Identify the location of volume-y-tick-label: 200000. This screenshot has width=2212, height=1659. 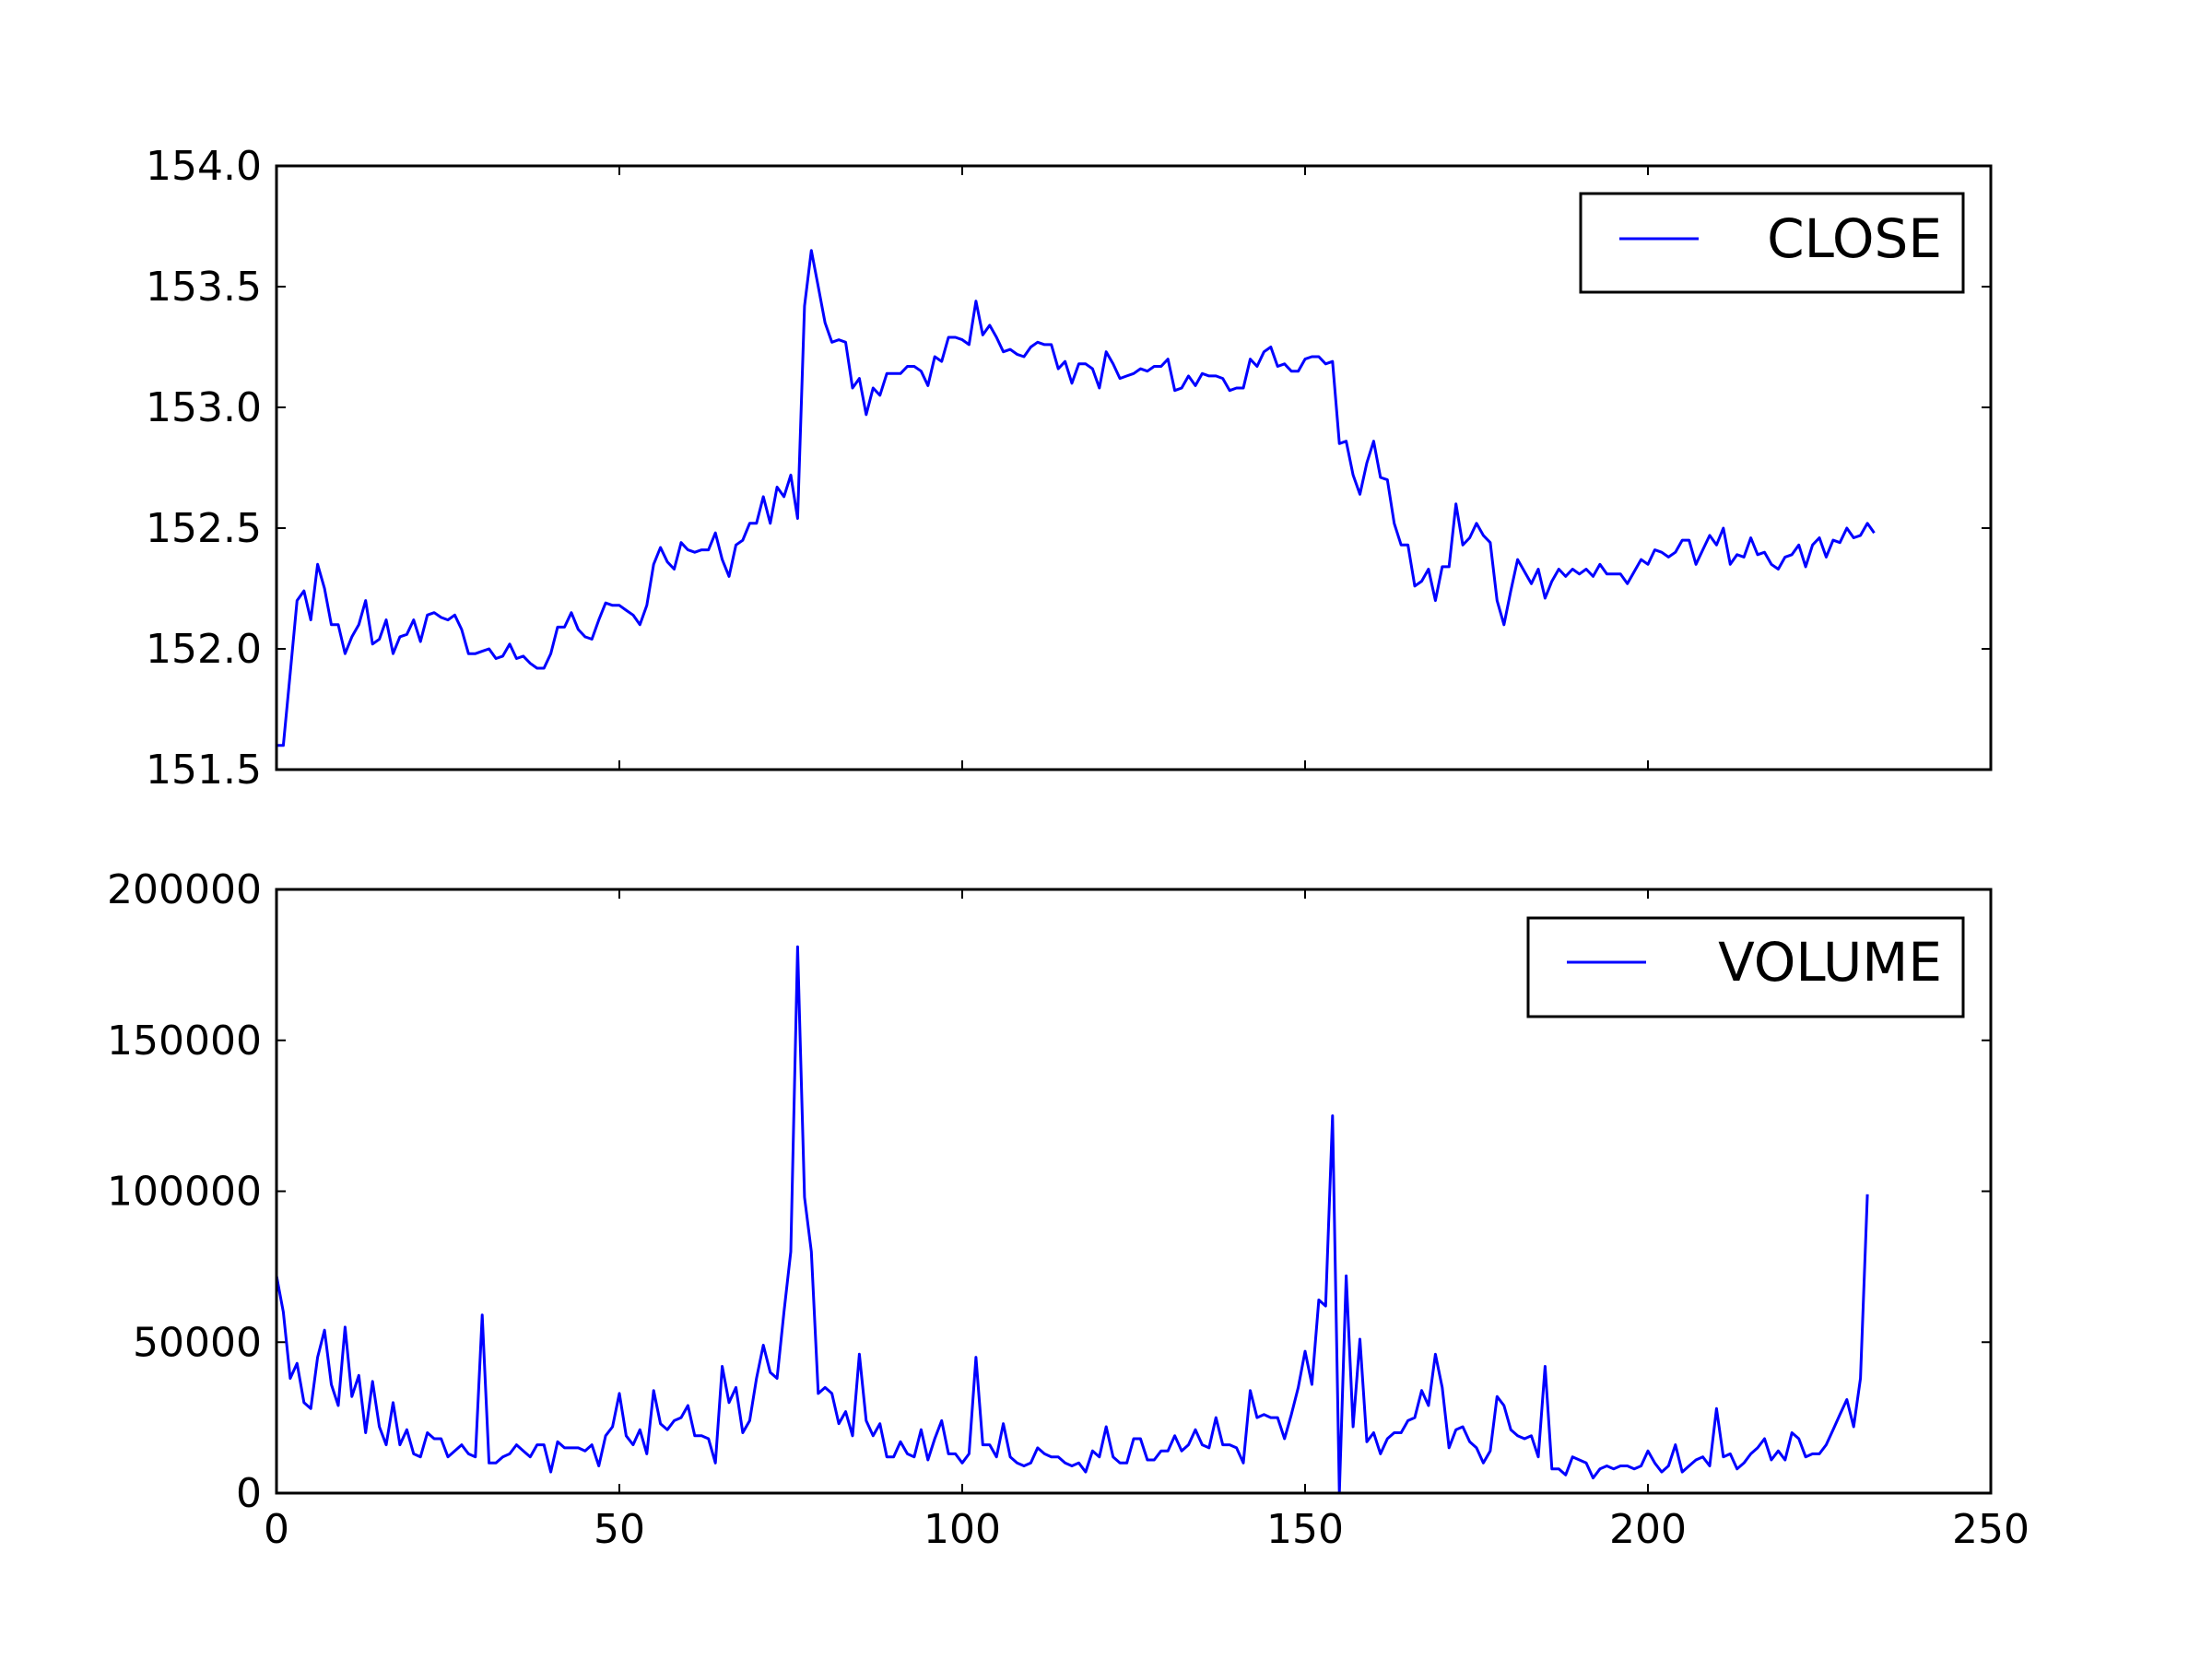
(184, 889).